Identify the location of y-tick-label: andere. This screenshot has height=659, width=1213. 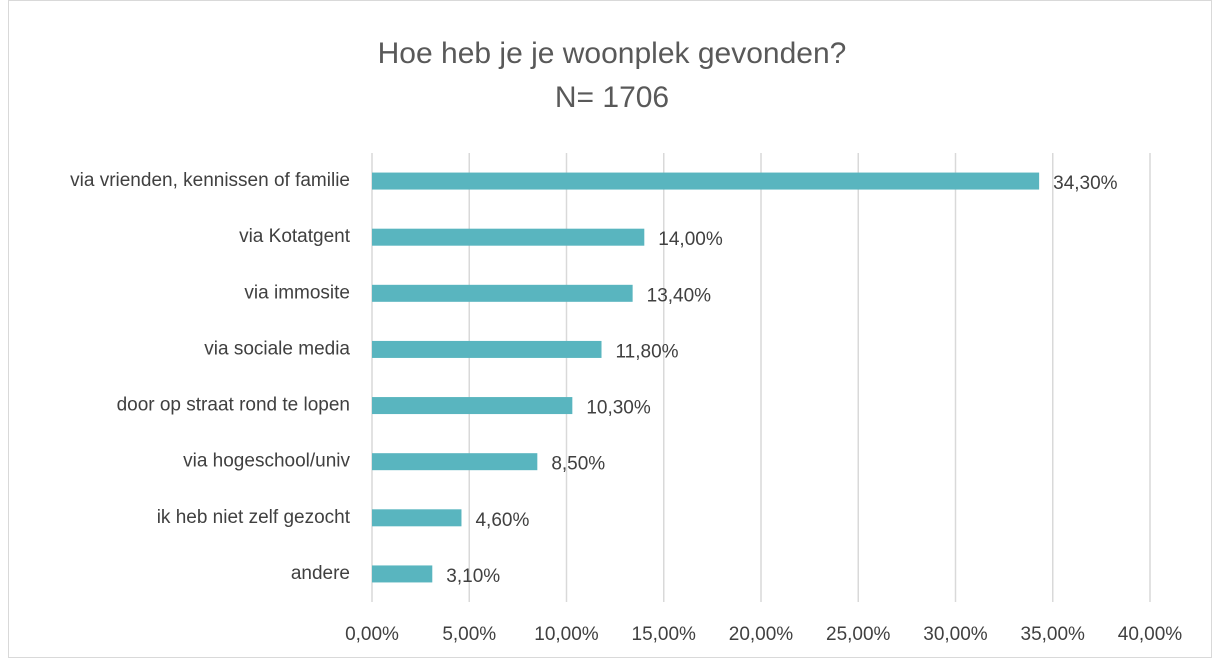
(320, 573).